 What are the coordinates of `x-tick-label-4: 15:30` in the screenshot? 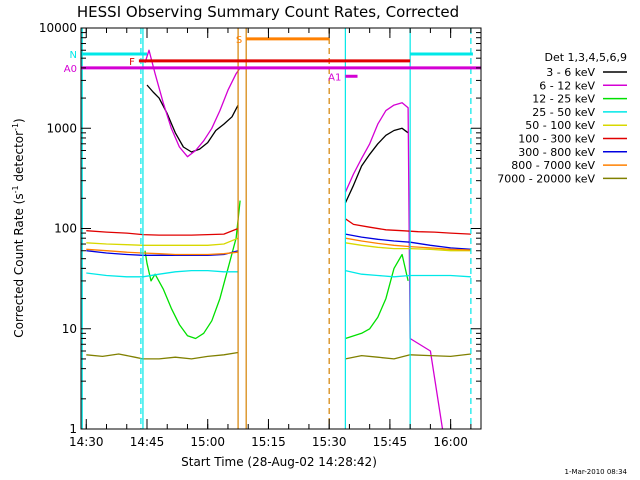 It's located at (329, 442).